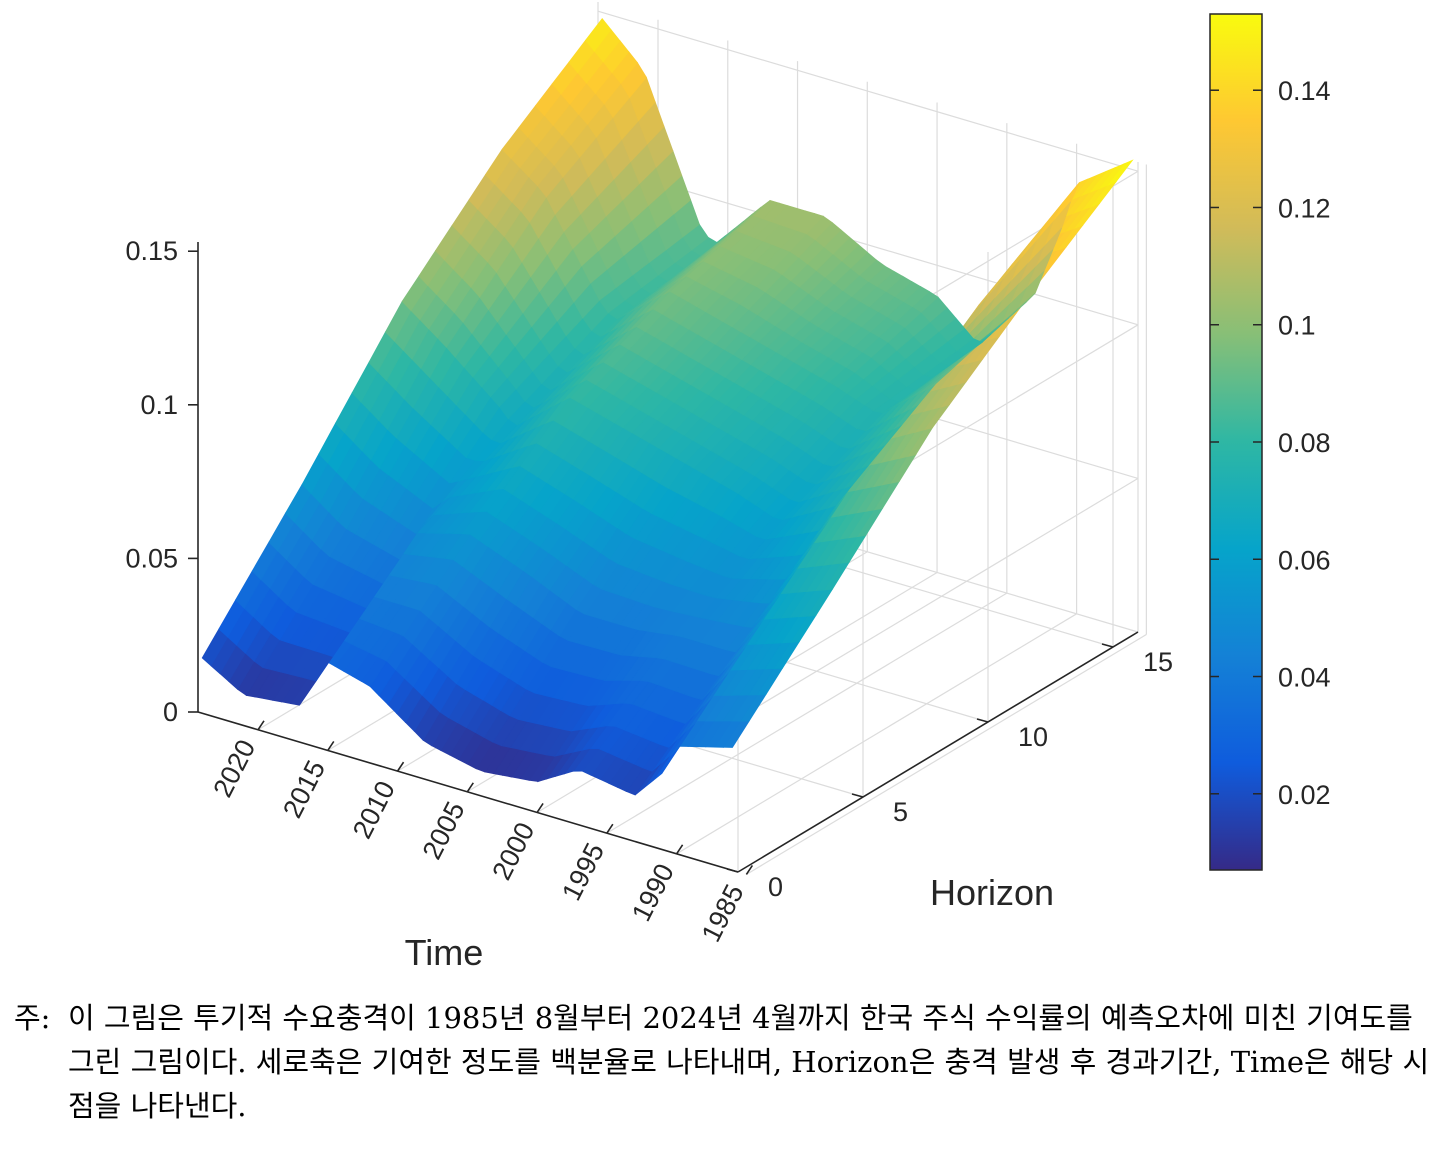 The width and height of the screenshot is (1447, 1168). I want to click on x-tick-label: 2010, so click(374, 809).